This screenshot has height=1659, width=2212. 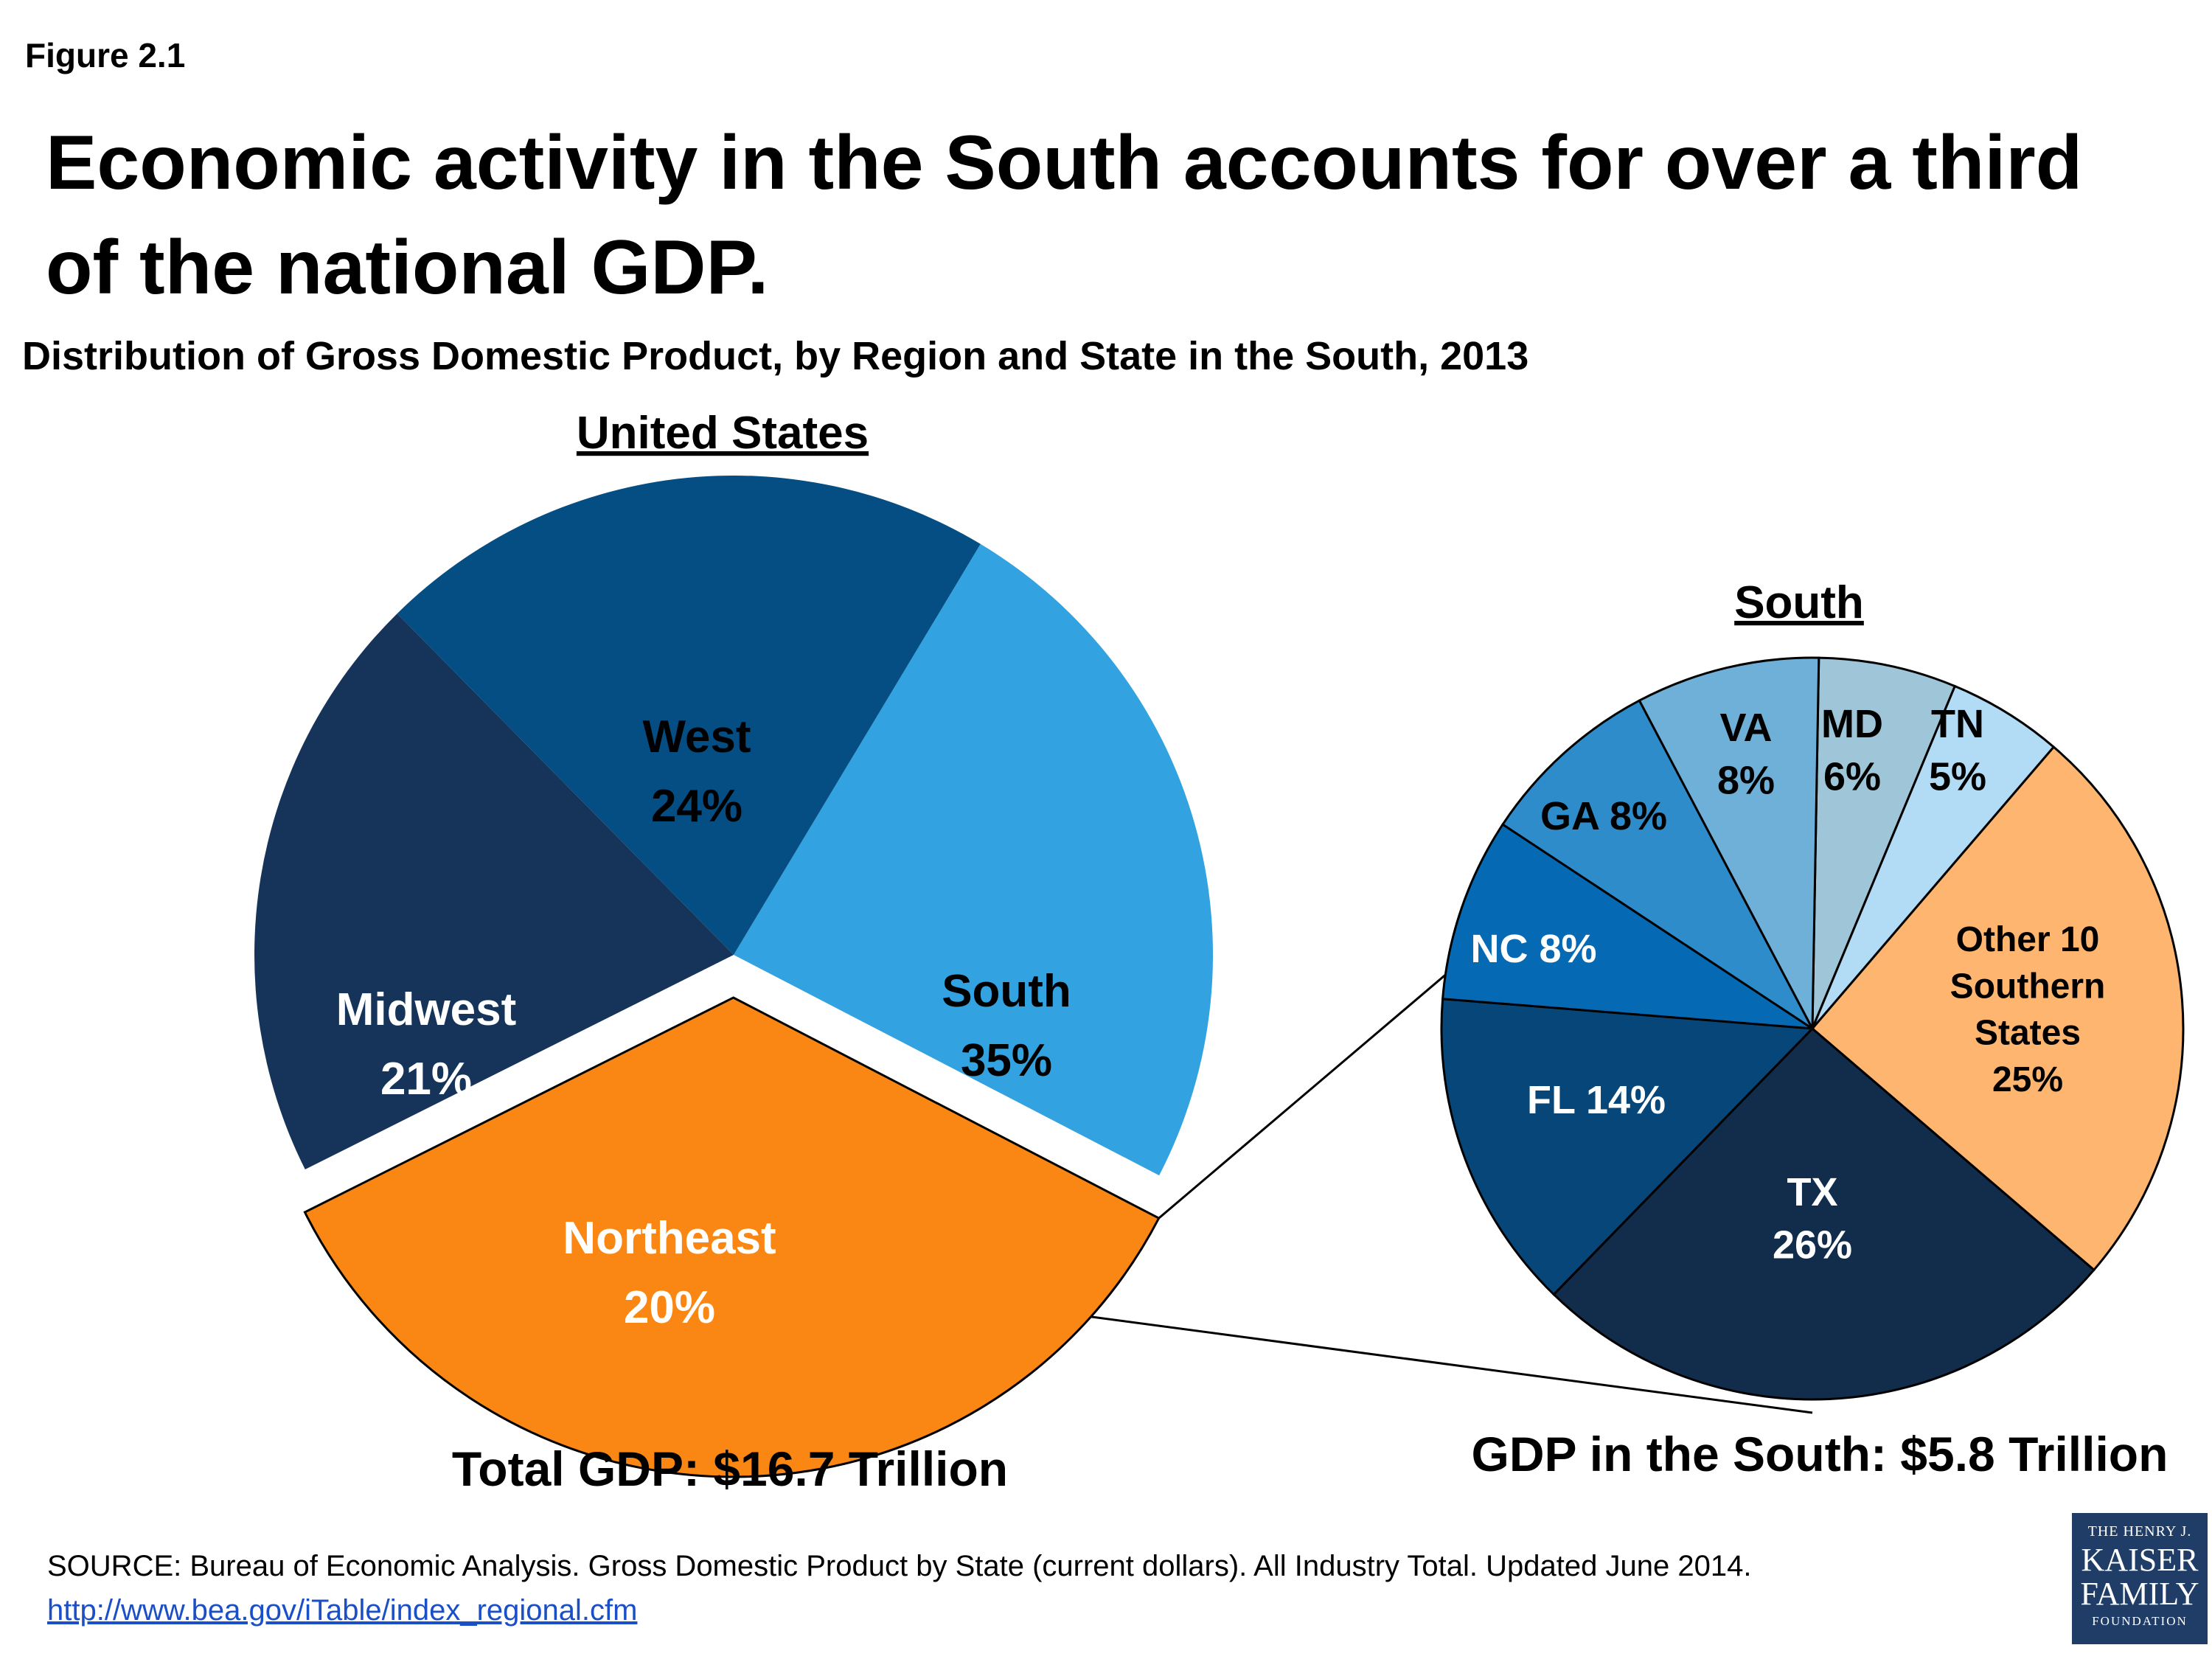 What do you see at coordinates (1603, 816) in the screenshot?
I see `south-label-ga: GA 8%` at bounding box center [1603, 816].